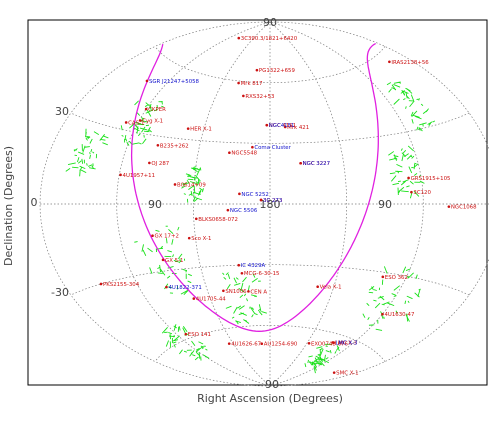 This screenshot has height=425, width=489. What do you see at coordinates (211, 300) in the screenshot?
I see `source-label: 4U1705-44` at bounding box center [211, 300].